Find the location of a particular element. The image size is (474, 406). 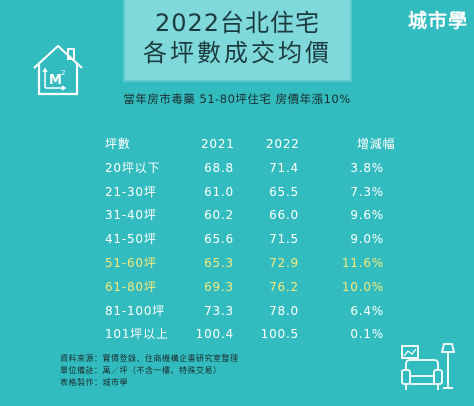

table-row: 41-50坪 65.6 71.5 9.0% is located at coordinates (237, 241).